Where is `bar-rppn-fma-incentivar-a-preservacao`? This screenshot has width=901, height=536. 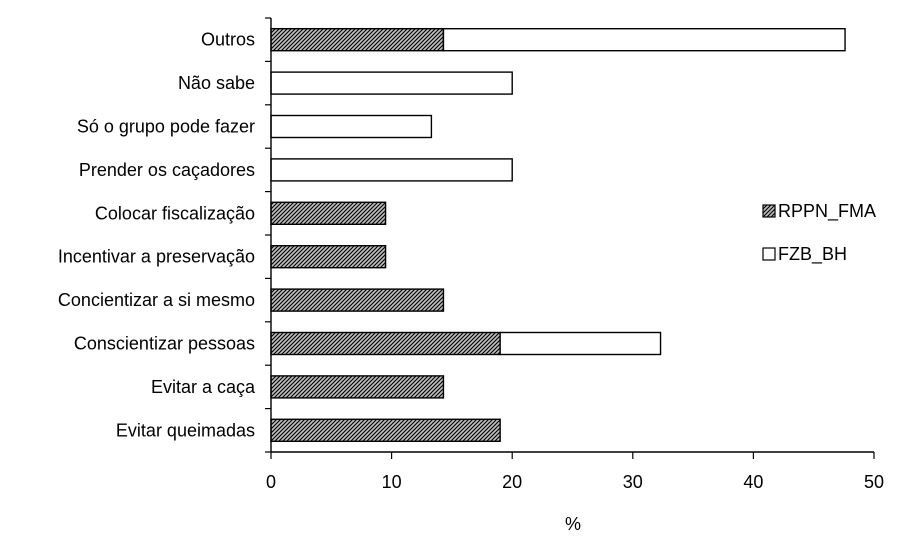 bar-rppn-fma-incentivar-a-preservacao is located at coordinates (328, 256).